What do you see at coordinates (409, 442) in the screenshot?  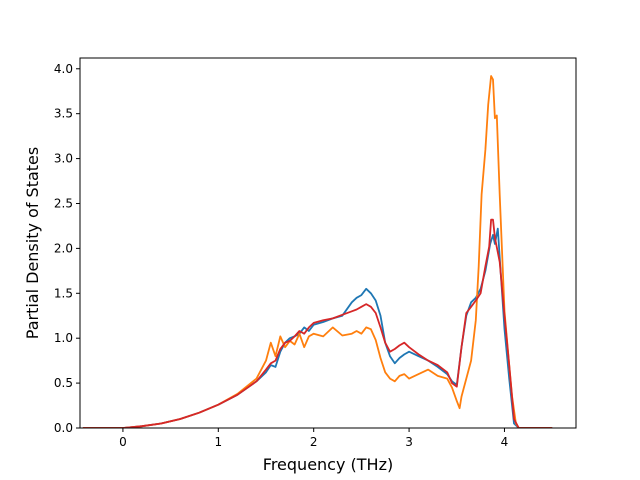 I see `x-tick-label: 3` at bounding box center [409, 442].